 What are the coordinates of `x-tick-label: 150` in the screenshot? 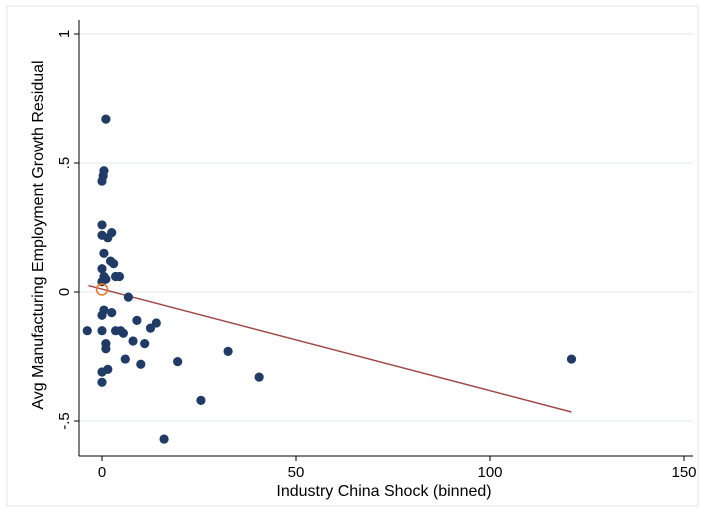 It's located at (683, 472).